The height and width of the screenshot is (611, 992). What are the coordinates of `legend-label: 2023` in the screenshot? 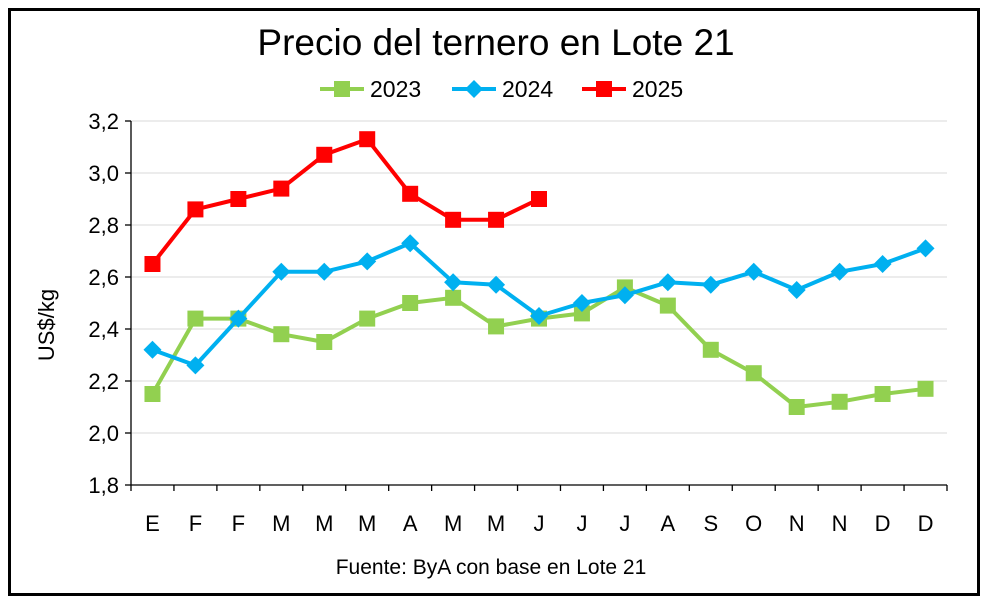 It's located at (395, 89).